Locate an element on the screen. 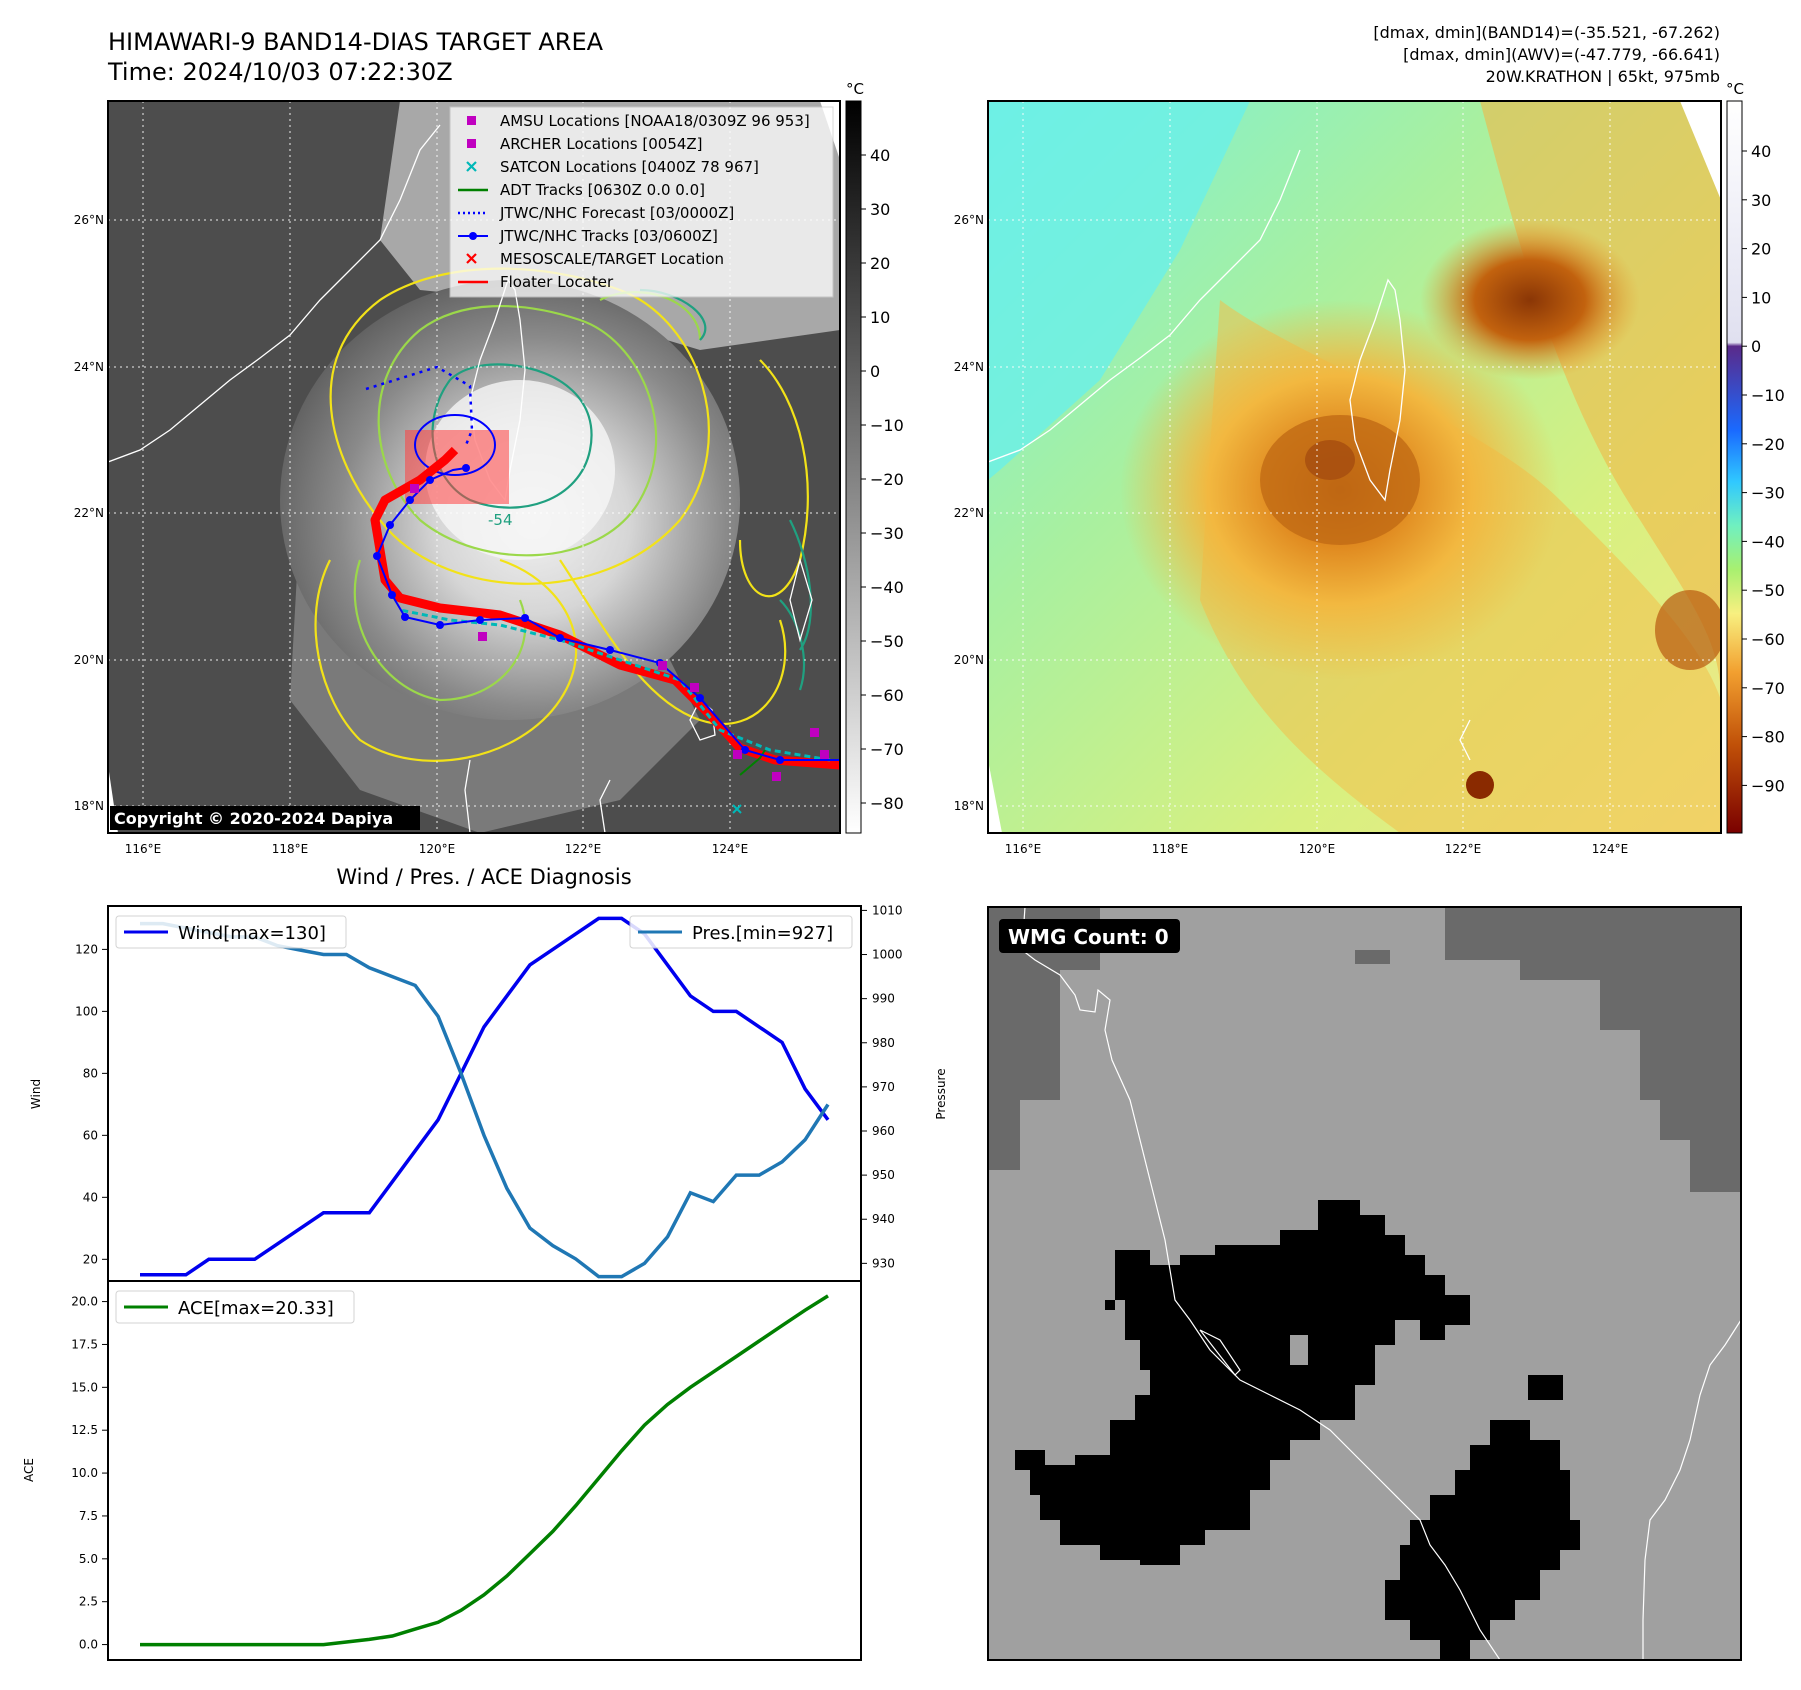  dm-band14-readout: [dmax, dmin](BAND14)=(-35.521, -67.262) is located at coordinates (1546, 32).